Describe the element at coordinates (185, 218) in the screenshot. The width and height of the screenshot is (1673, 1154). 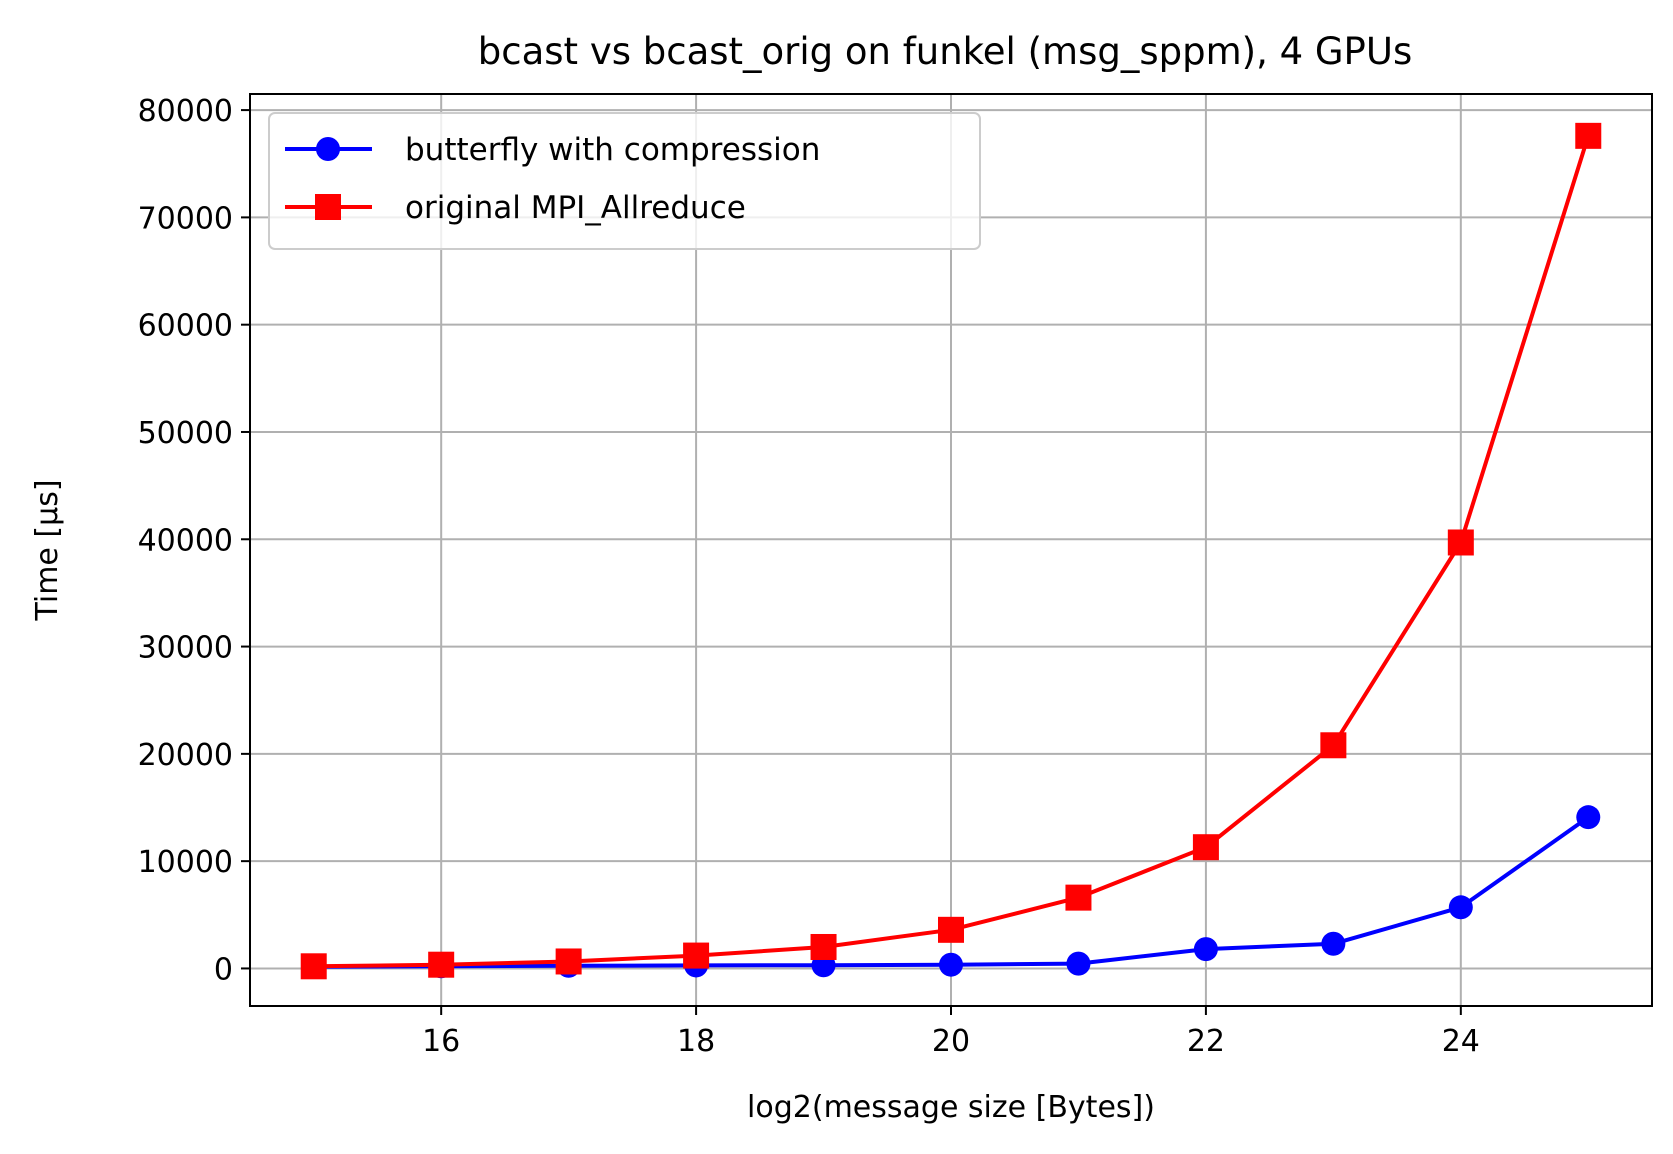
I see `y-tick-label: 70000` at that location.